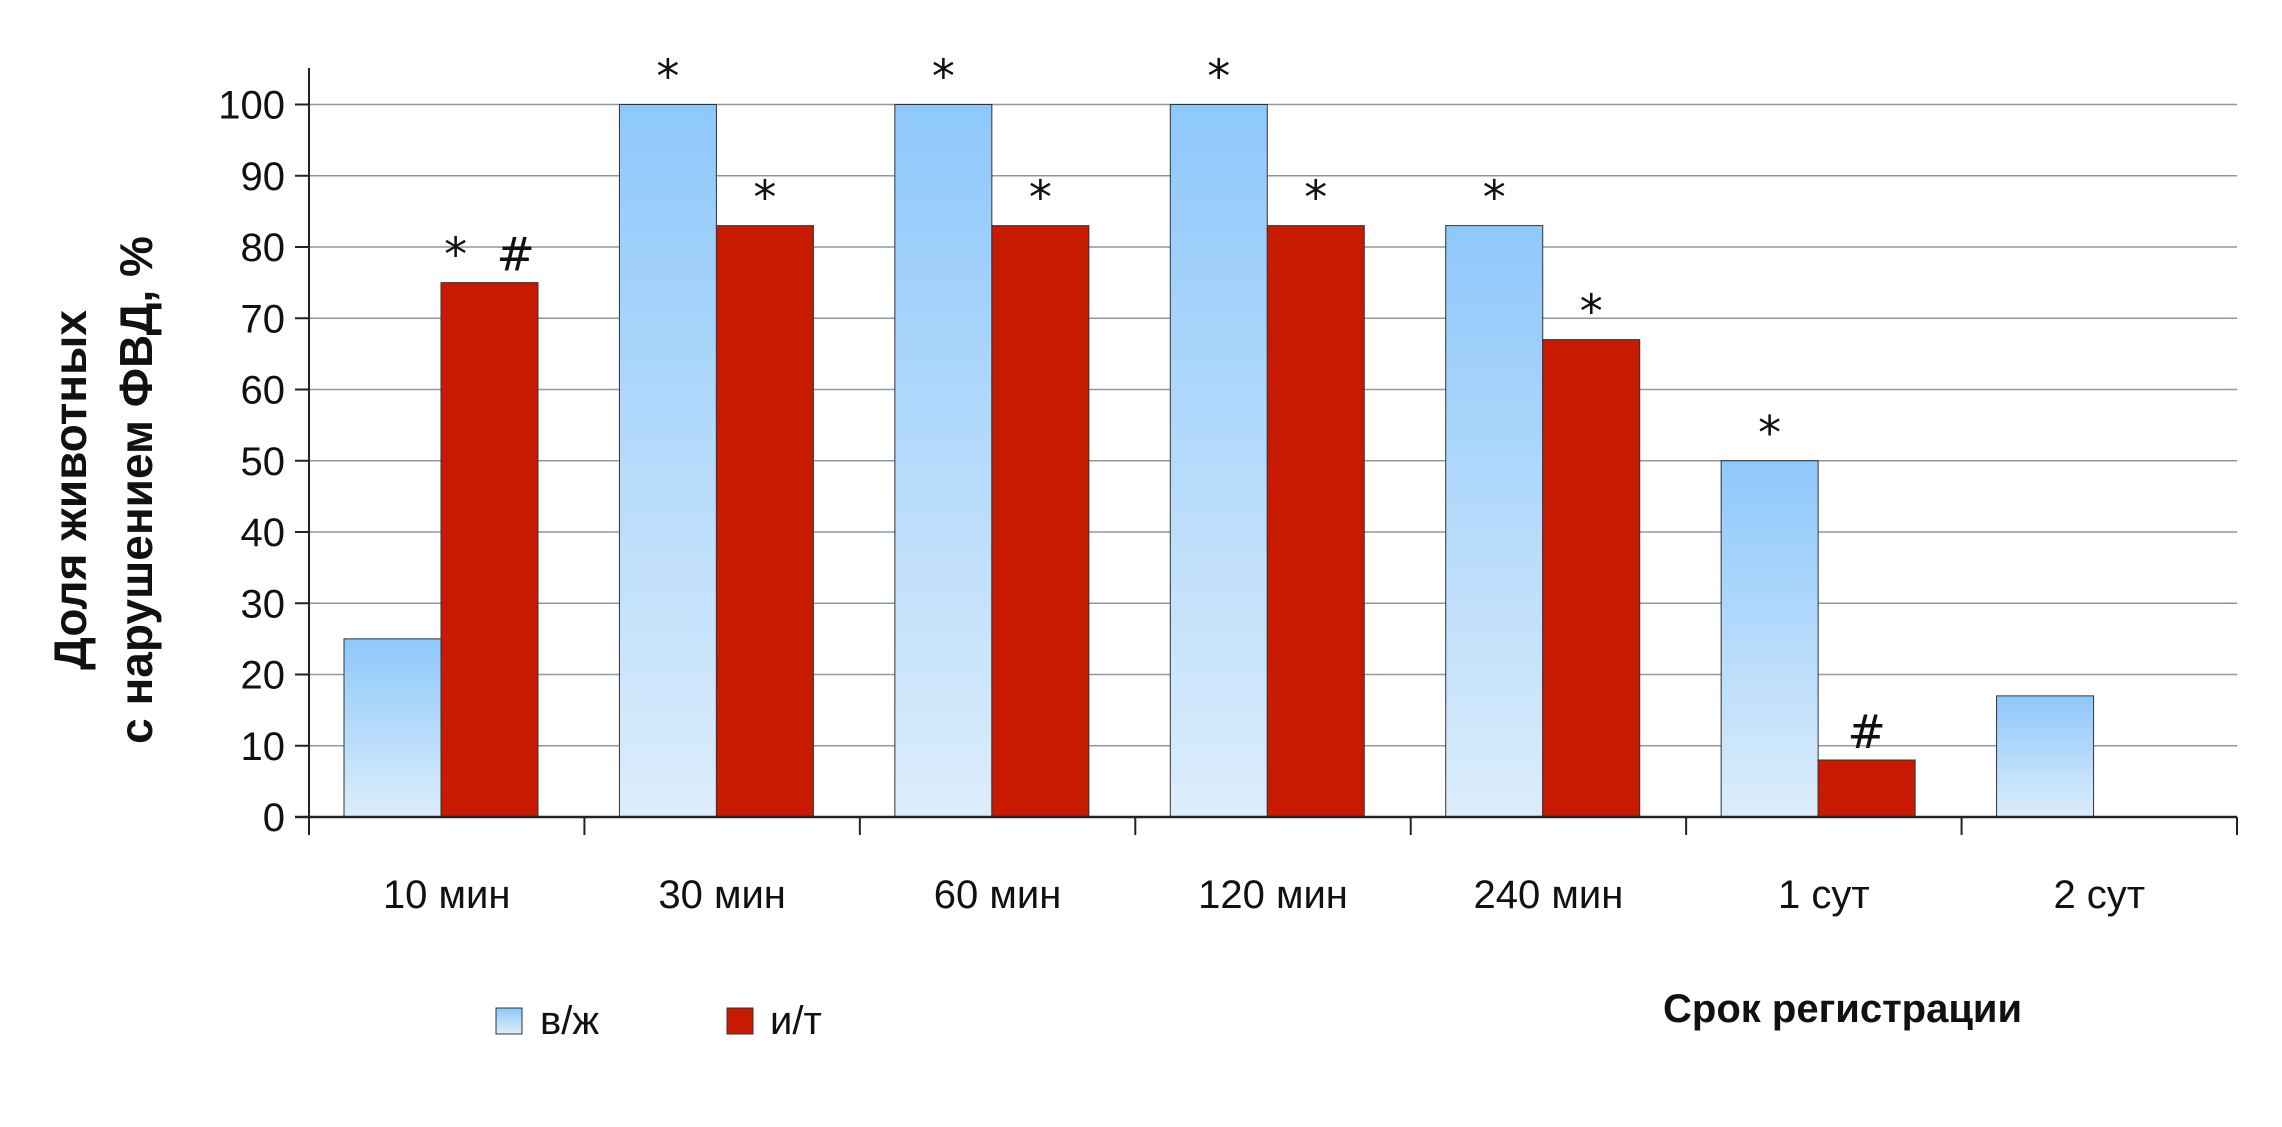  I want to click on y-tick-label: 10, so click(263, 747).